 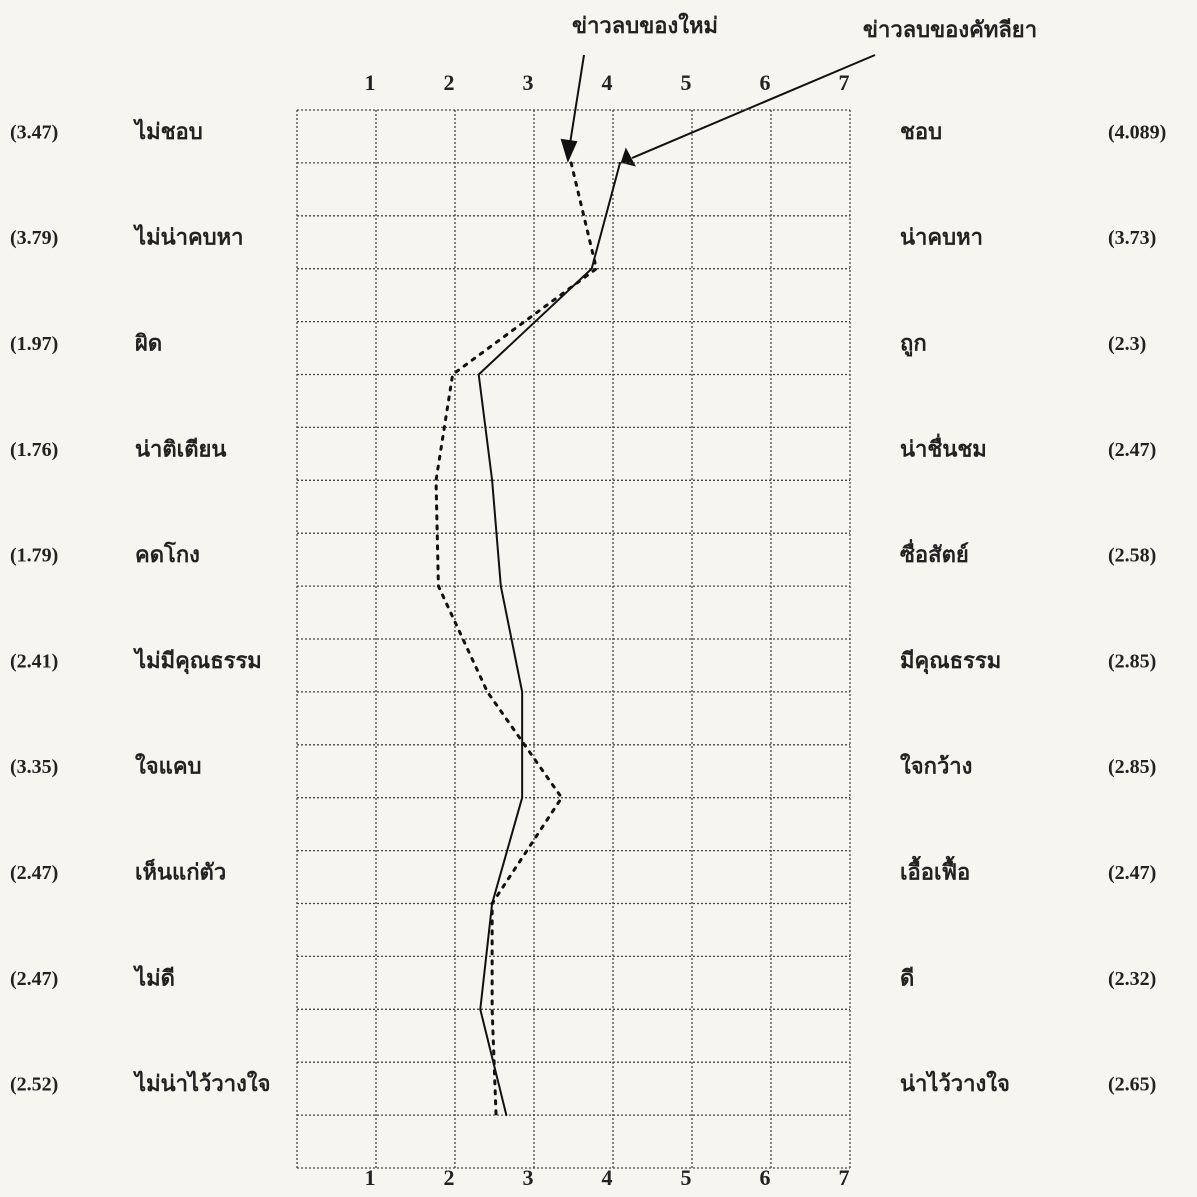 What do you see at coordinates (168, 131) in the screenshot?
I see `left-label: ไม่ชอบ` at bounding box center [168, 131].